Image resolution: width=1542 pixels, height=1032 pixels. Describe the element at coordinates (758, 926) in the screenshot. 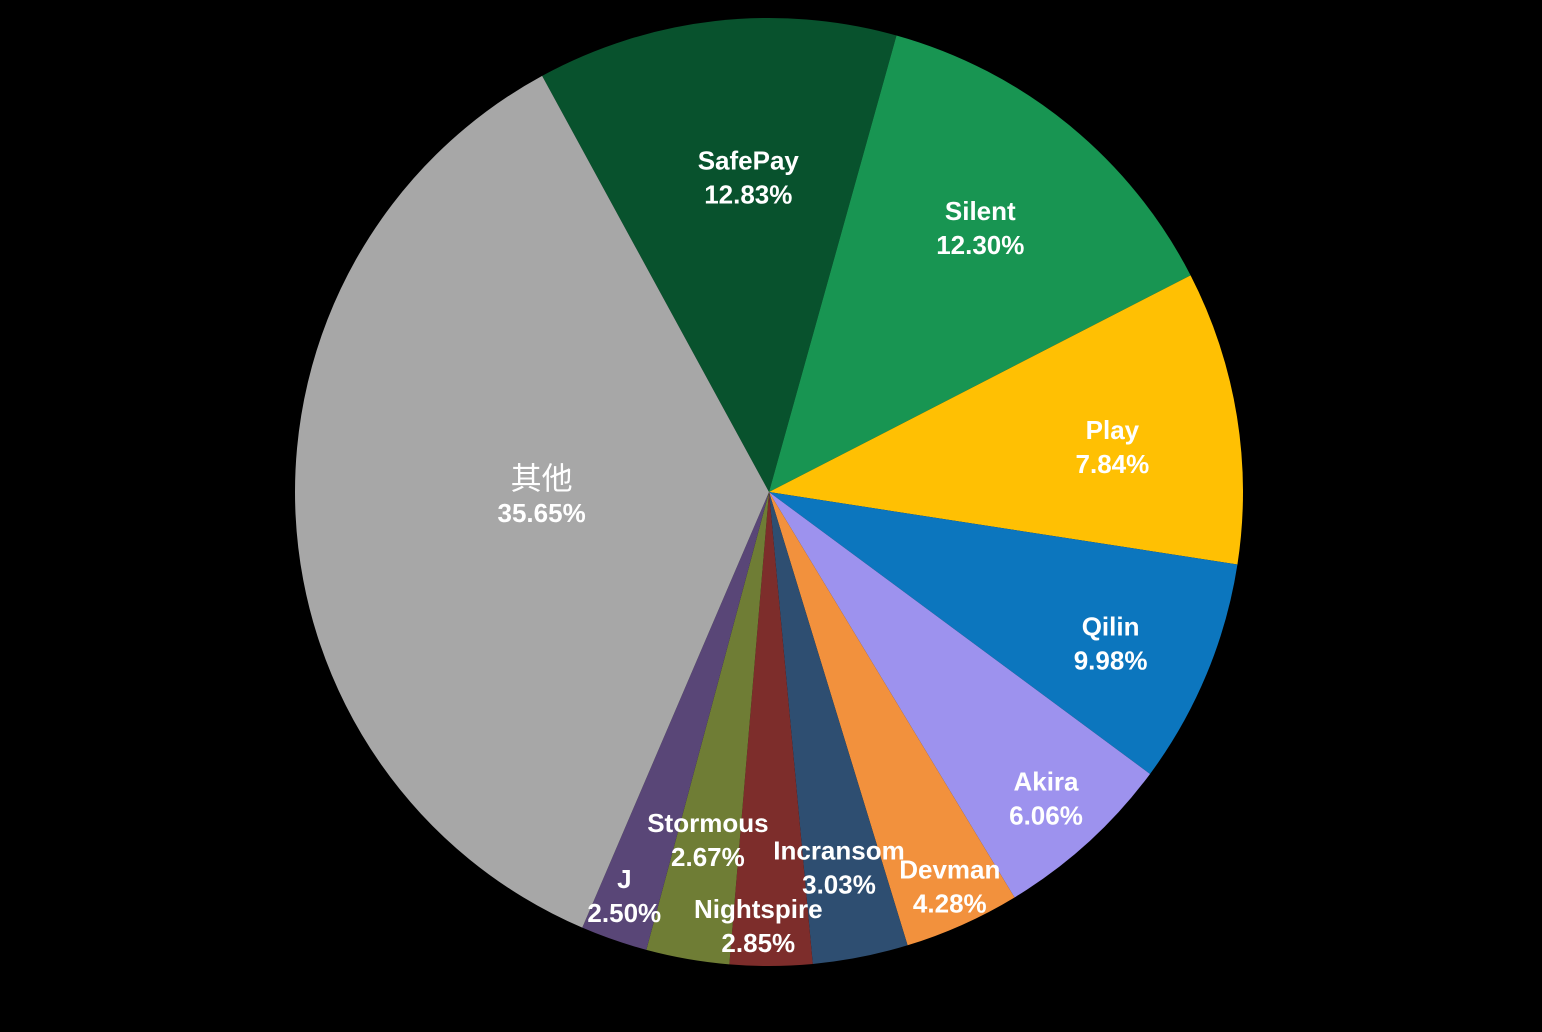

I see `pie-label-nightspire: Nightspire 2.85%` at that location.